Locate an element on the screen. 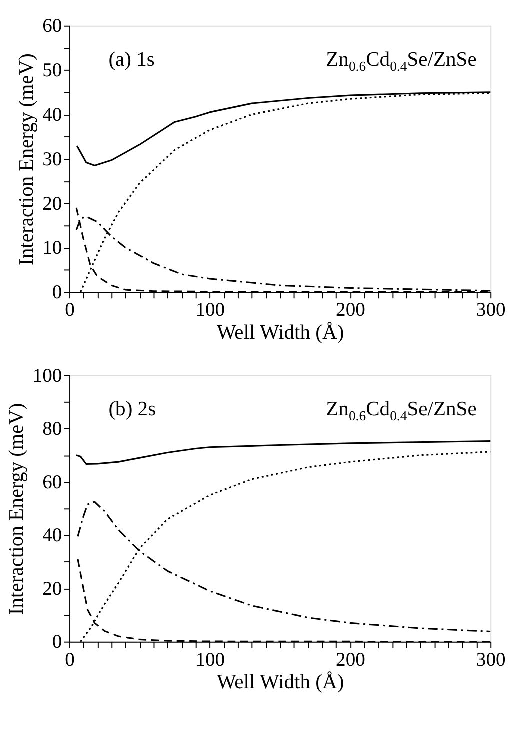 The image size is (520, 749). y-tick-label: 10 is located at coordinates (52, 249).